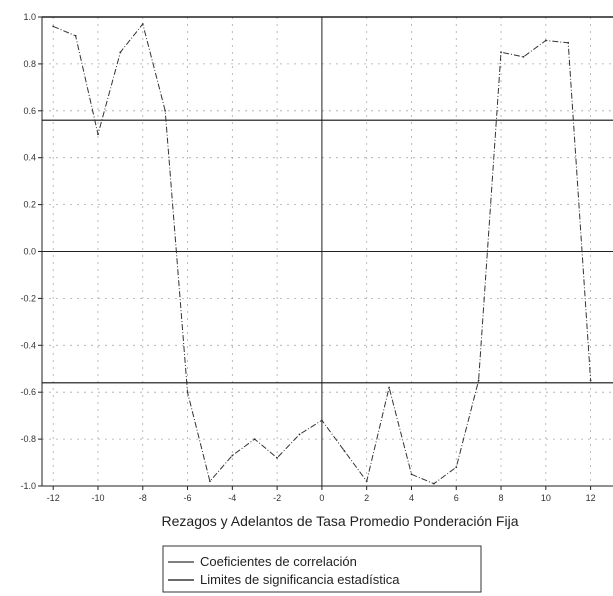 This screenshot has width=613, height=596. Describe the element at coordinates (29, 158) in the screenshot. I see `y-tick-label: 0.4` at that location.